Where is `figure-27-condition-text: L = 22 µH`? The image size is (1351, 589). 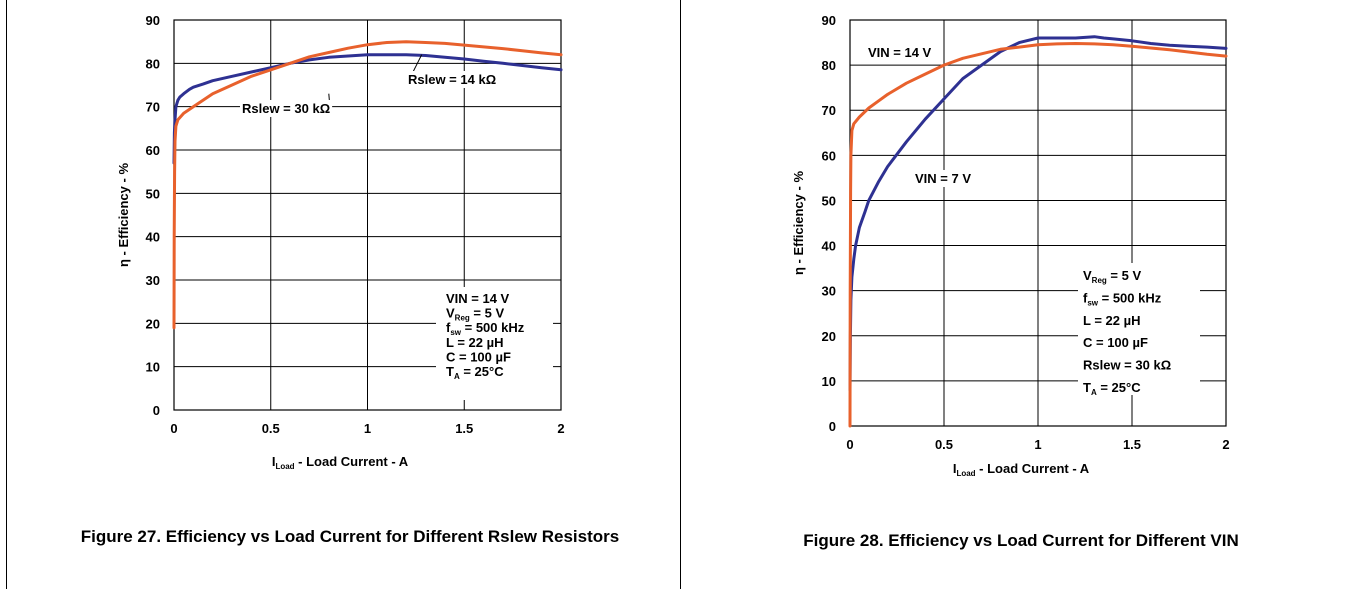
figure-27-condition-text: L = 22 µH is located at coordinates (474, 342).